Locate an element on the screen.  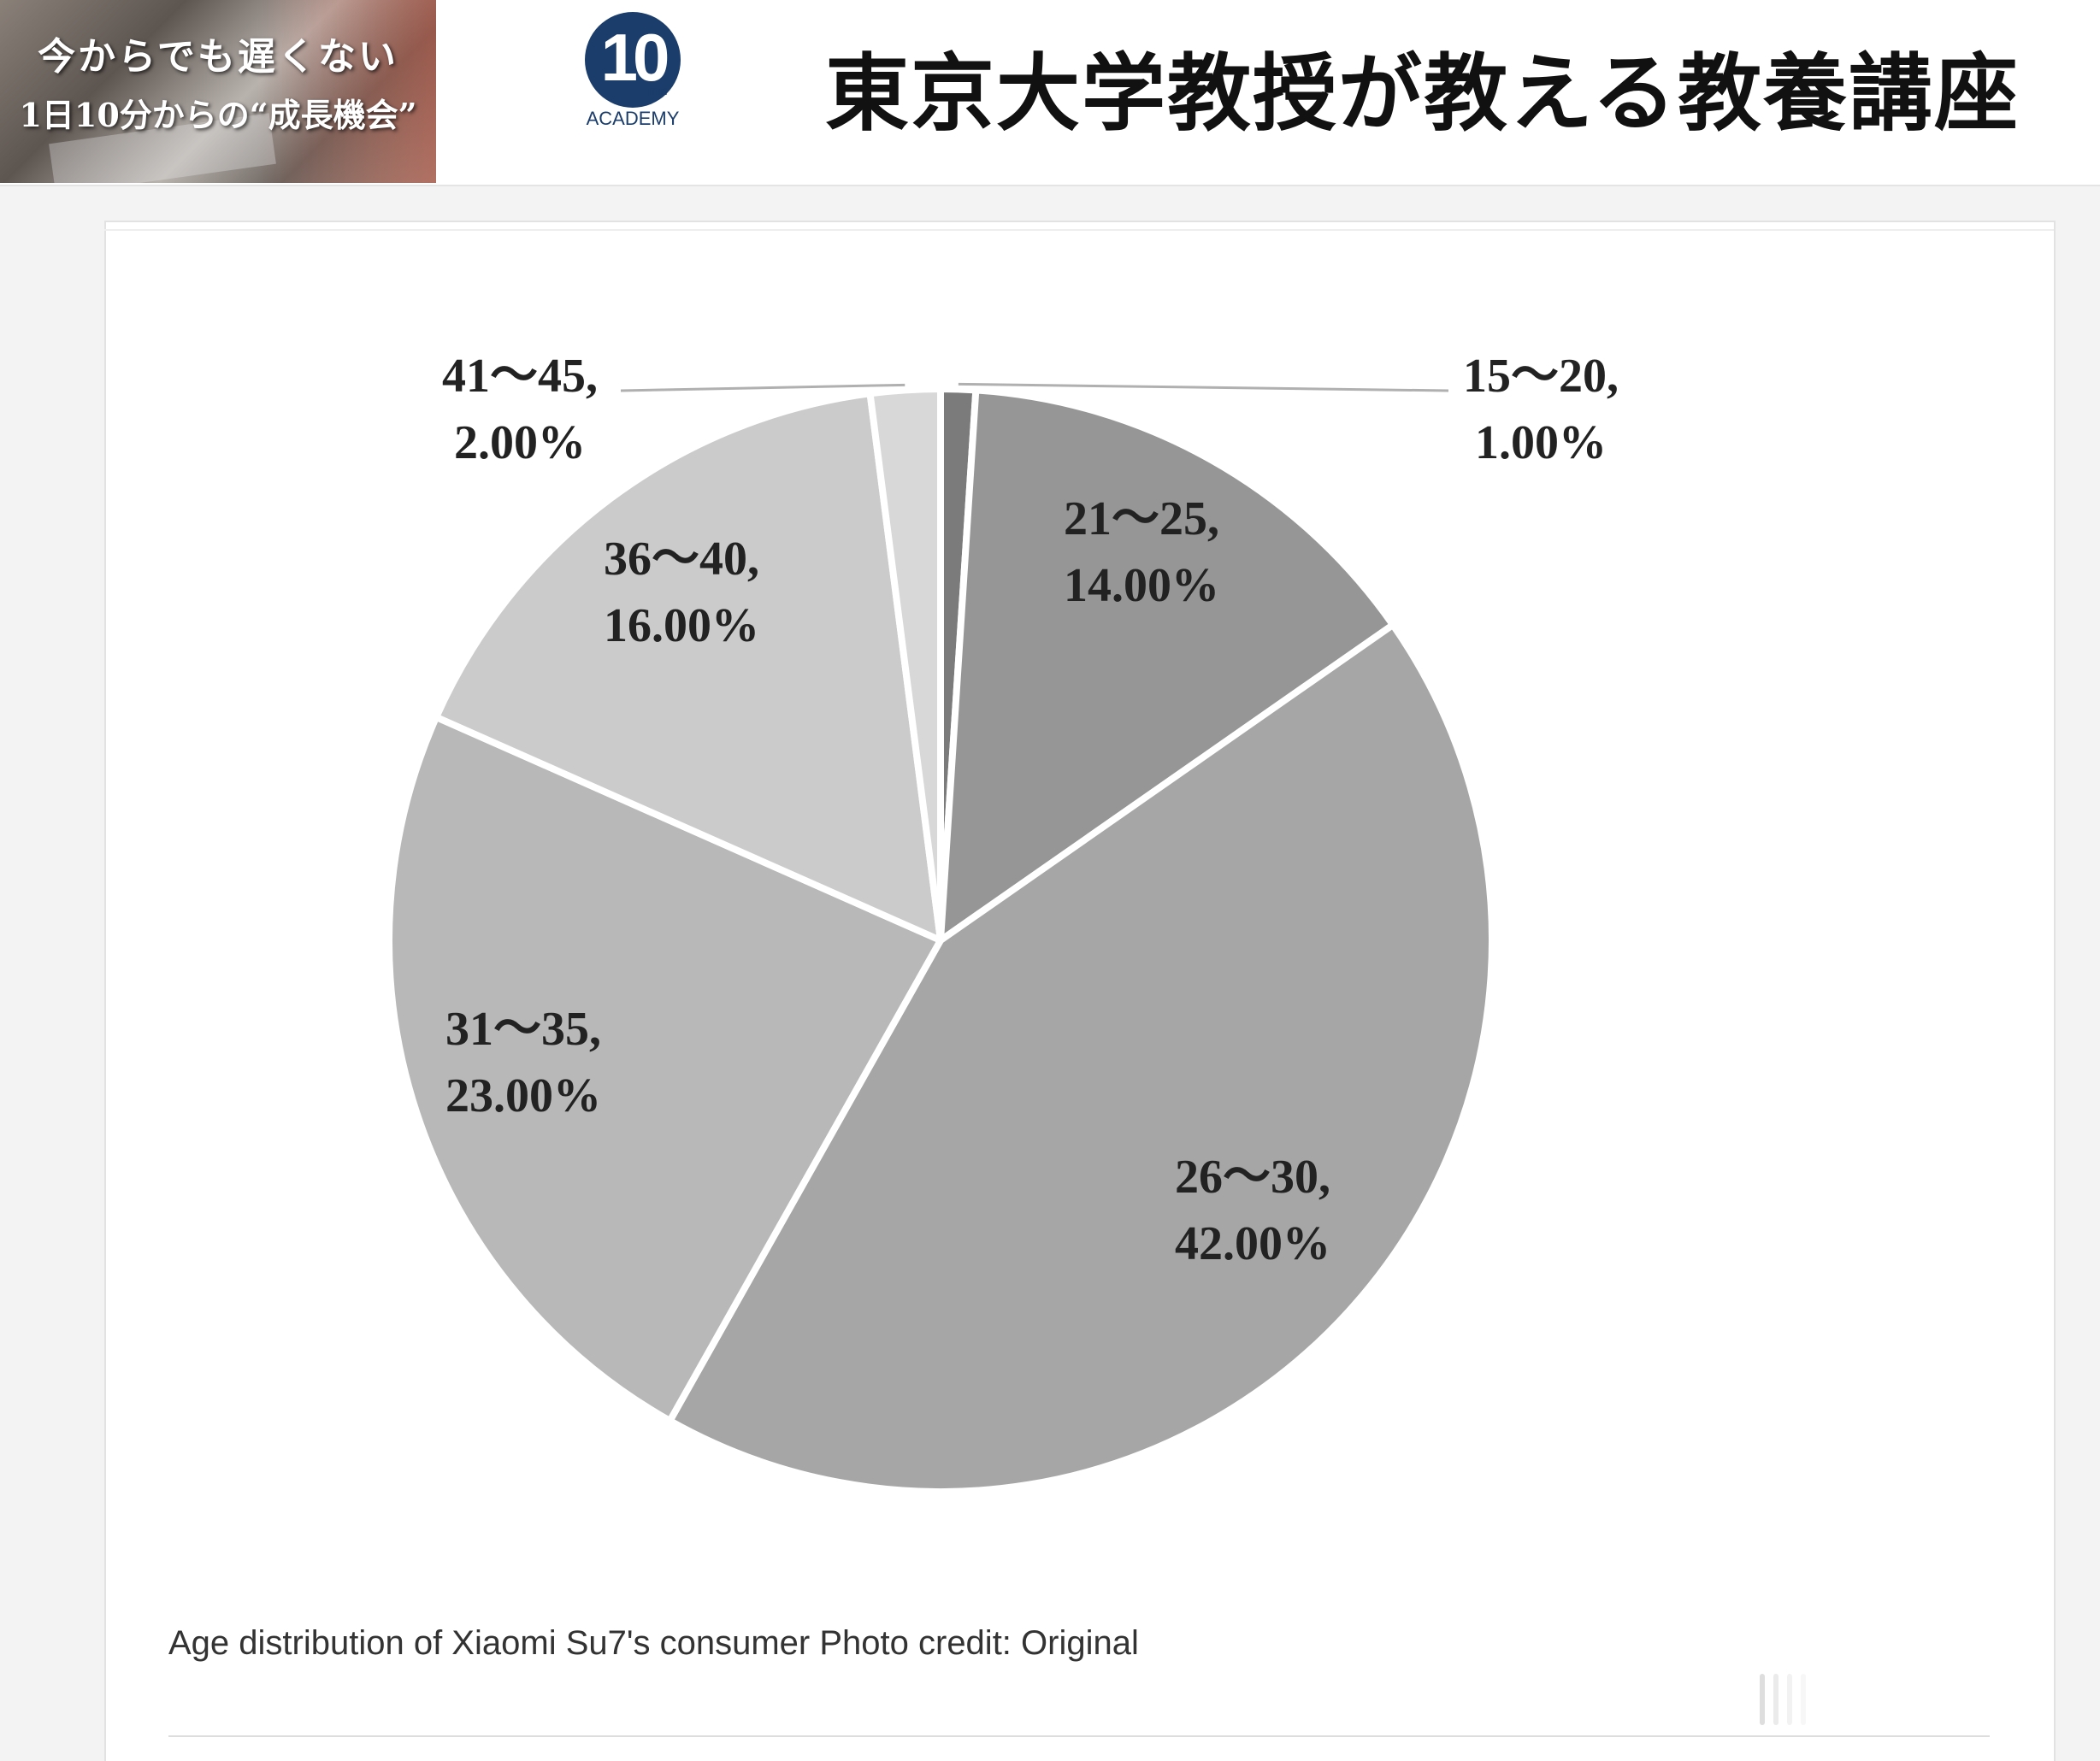
slice-percent-5: 16.00% is located at coordinates (682, 625).